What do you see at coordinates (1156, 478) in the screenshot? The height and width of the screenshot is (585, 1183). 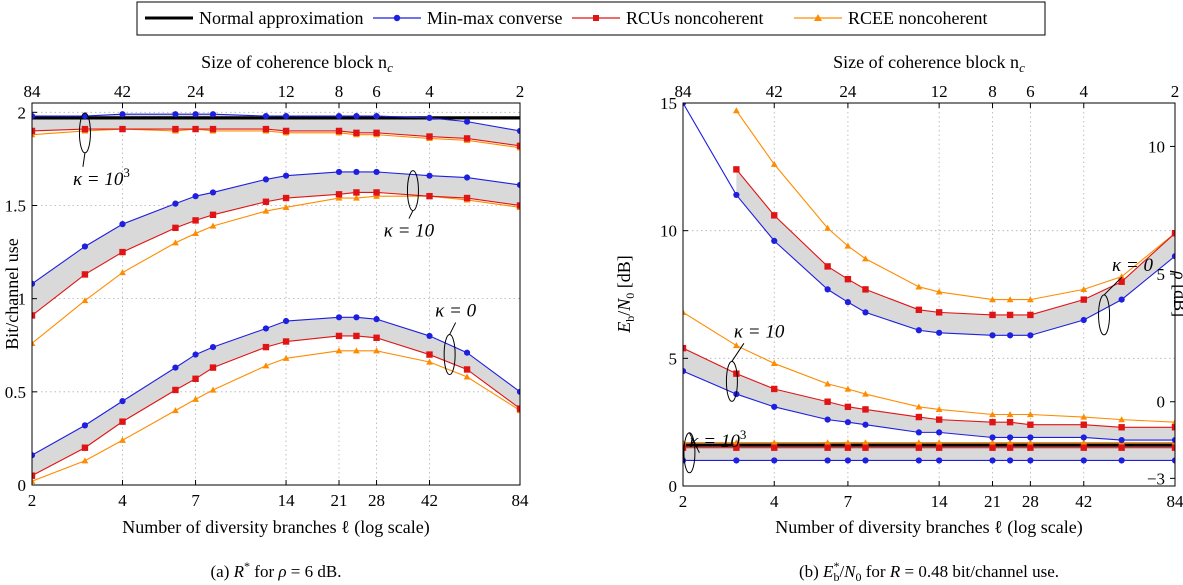 I see `y2-tick-label: −3` at bounding box center [1156, 478].